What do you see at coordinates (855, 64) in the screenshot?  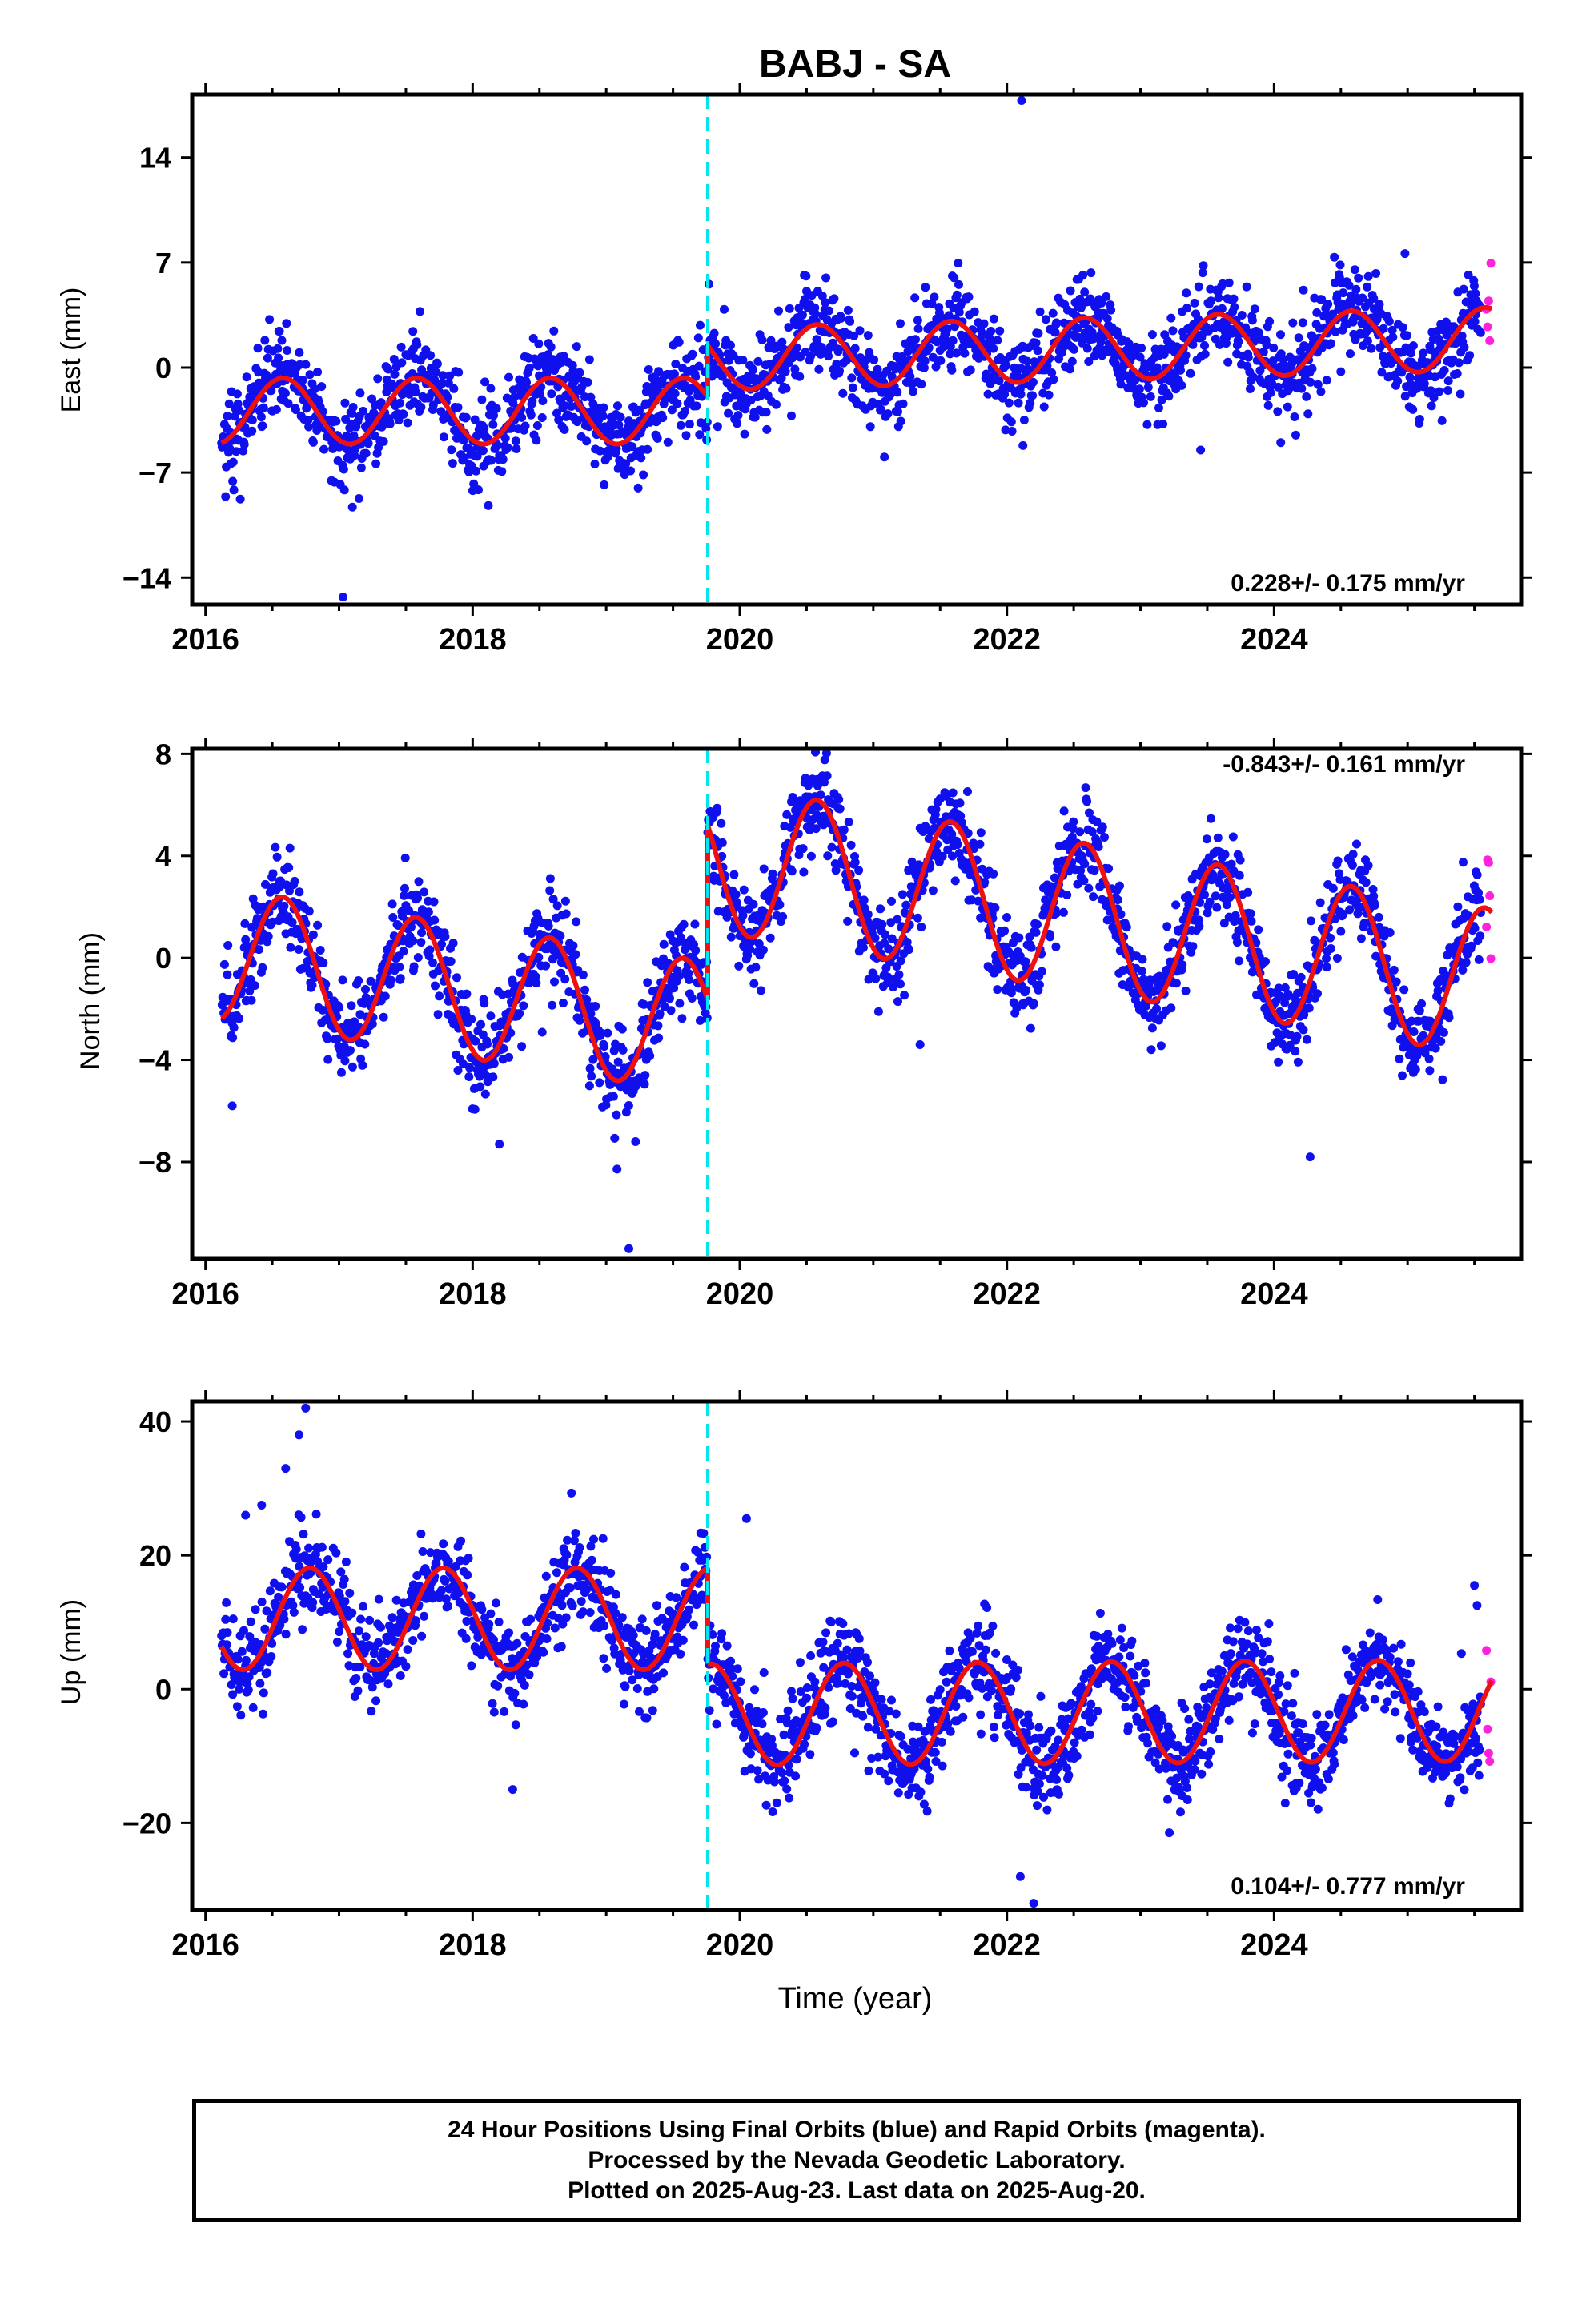 I see `chart-title: BABJ - SA` at bounding box center [855, 64].